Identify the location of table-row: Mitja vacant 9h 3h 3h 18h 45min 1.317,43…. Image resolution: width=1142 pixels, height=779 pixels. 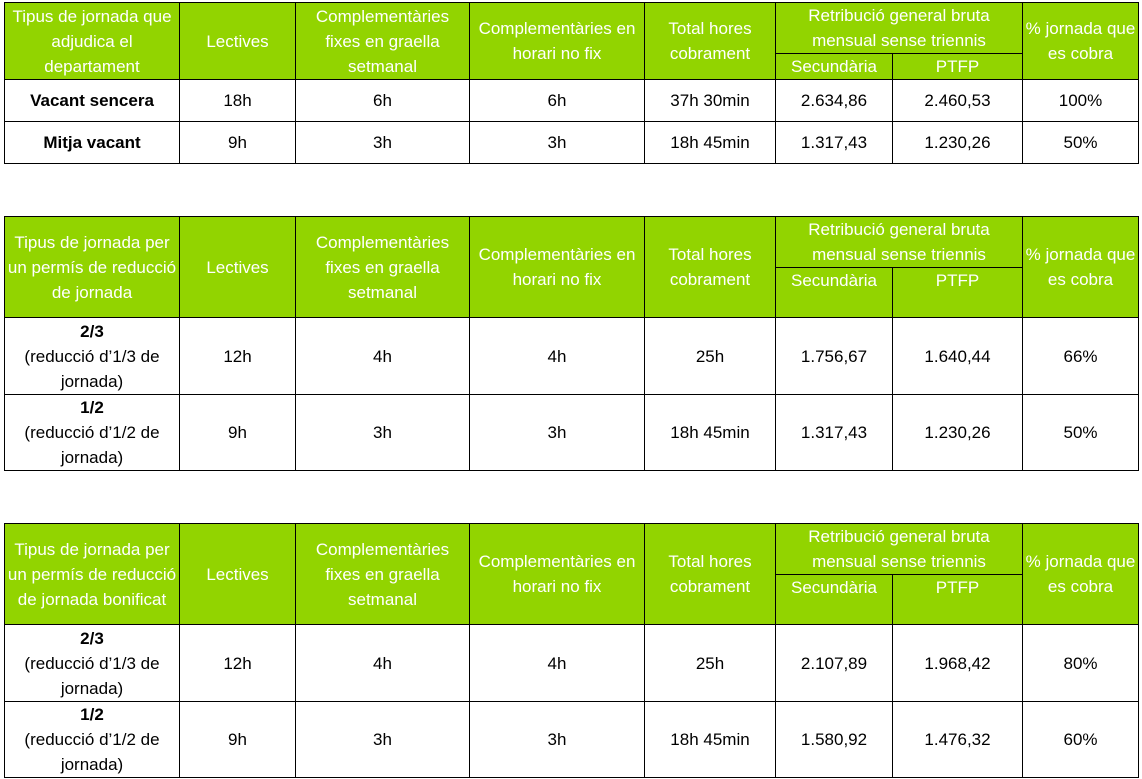
(571, 142).